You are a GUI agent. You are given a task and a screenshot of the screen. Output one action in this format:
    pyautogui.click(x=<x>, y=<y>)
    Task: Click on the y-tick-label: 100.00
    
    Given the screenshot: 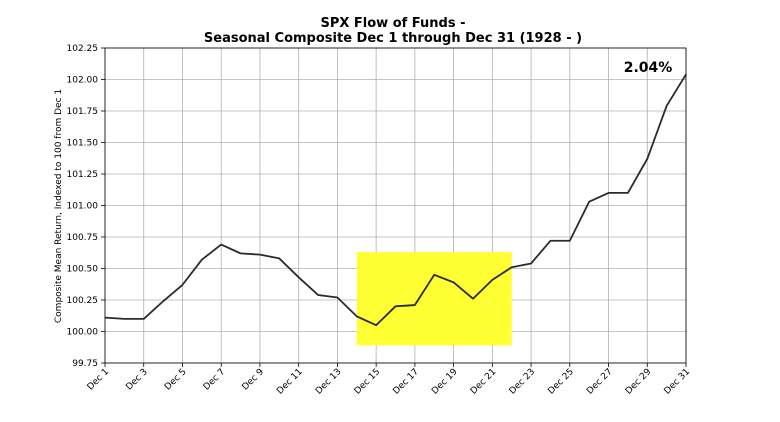 What is the action you would take?
    pyautogui.click(x=83, y=333)
    